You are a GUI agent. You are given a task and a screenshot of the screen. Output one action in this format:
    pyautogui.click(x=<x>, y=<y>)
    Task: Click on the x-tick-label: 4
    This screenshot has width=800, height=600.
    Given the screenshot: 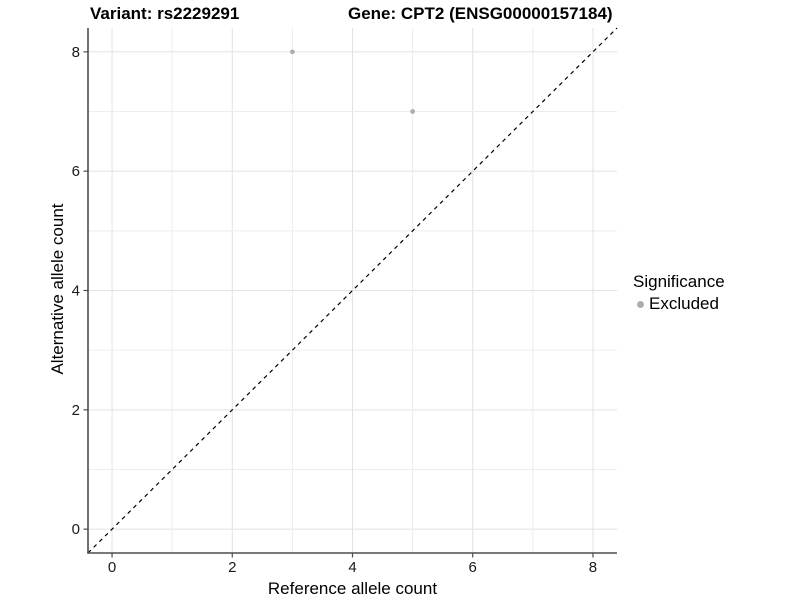 What is the action you would take?
    pyautogui.click(x=352, y=567)
    